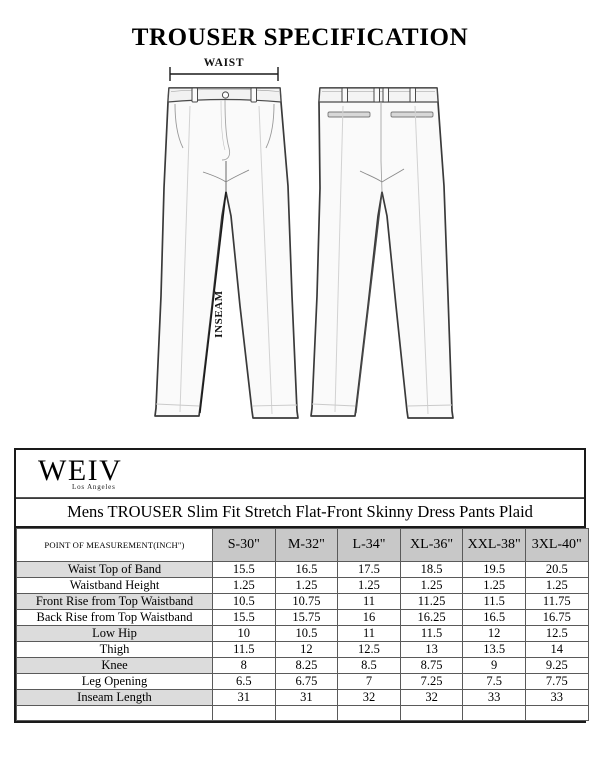  I want to click on back-inseam-line, so click(369, 302).